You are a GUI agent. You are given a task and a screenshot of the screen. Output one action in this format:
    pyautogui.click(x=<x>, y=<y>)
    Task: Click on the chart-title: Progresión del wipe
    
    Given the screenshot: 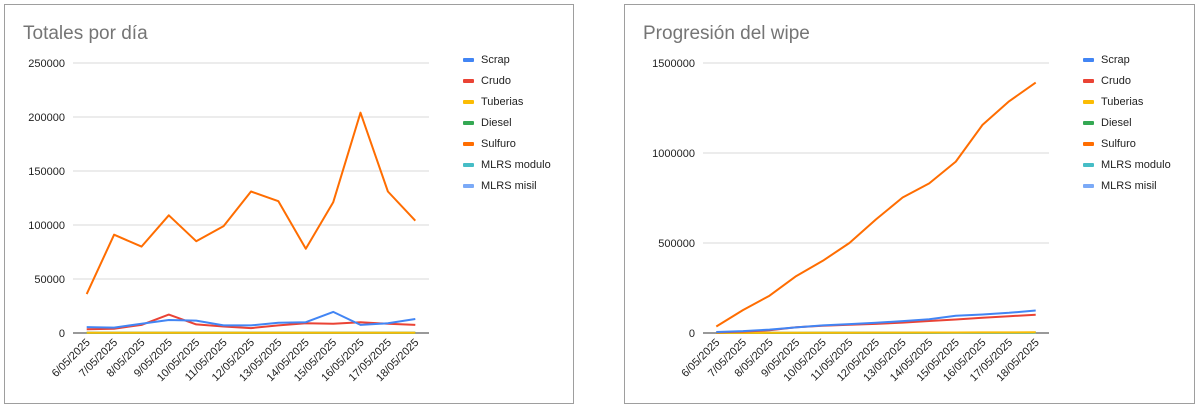 What is the action you would take?
    pyautogui.click(x=726, y=33)
    